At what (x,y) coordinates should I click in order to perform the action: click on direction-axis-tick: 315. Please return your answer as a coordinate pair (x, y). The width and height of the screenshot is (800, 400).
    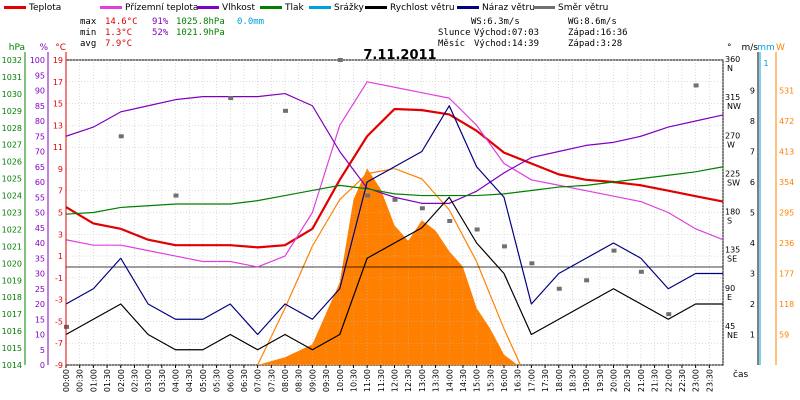
    Looking at the image, I should click on (732, 97).